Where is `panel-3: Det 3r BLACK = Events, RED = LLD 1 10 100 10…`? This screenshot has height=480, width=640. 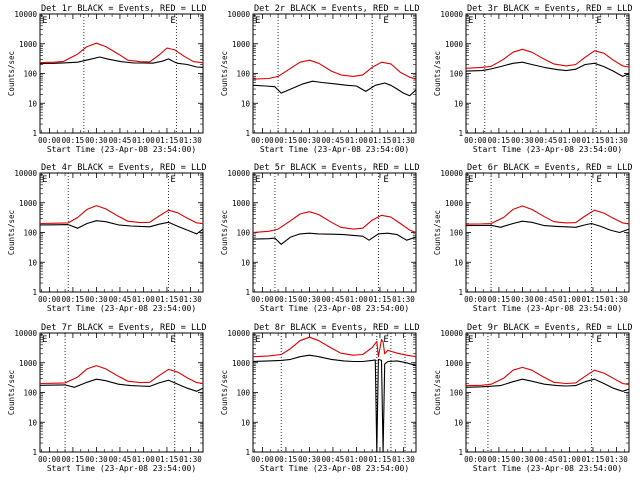
panel-3: Det 3r BLACK = Events, RED = LLD 1 10 100 10… is located at coordinates (533, 79).